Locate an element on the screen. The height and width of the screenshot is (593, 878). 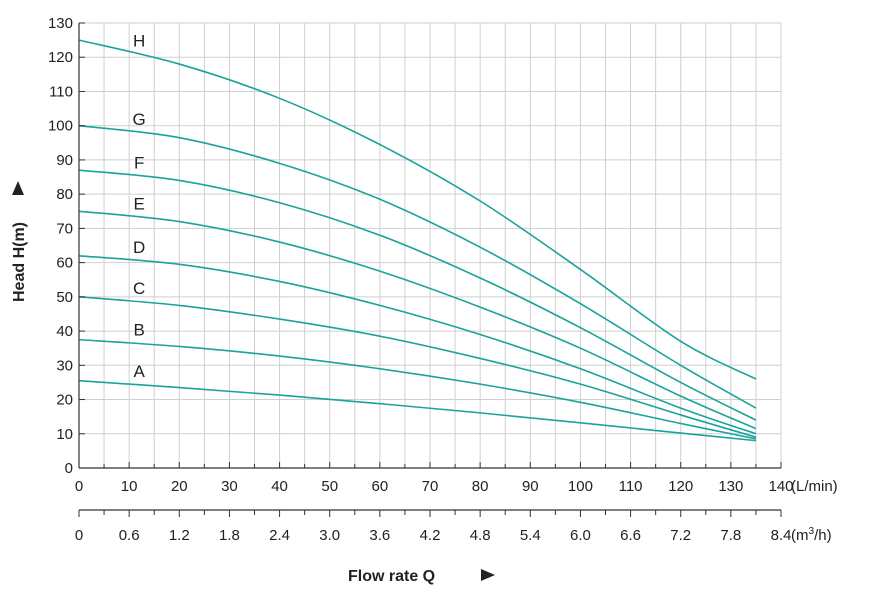
y-tick-label: 60 is located at coordinates (64, 263).